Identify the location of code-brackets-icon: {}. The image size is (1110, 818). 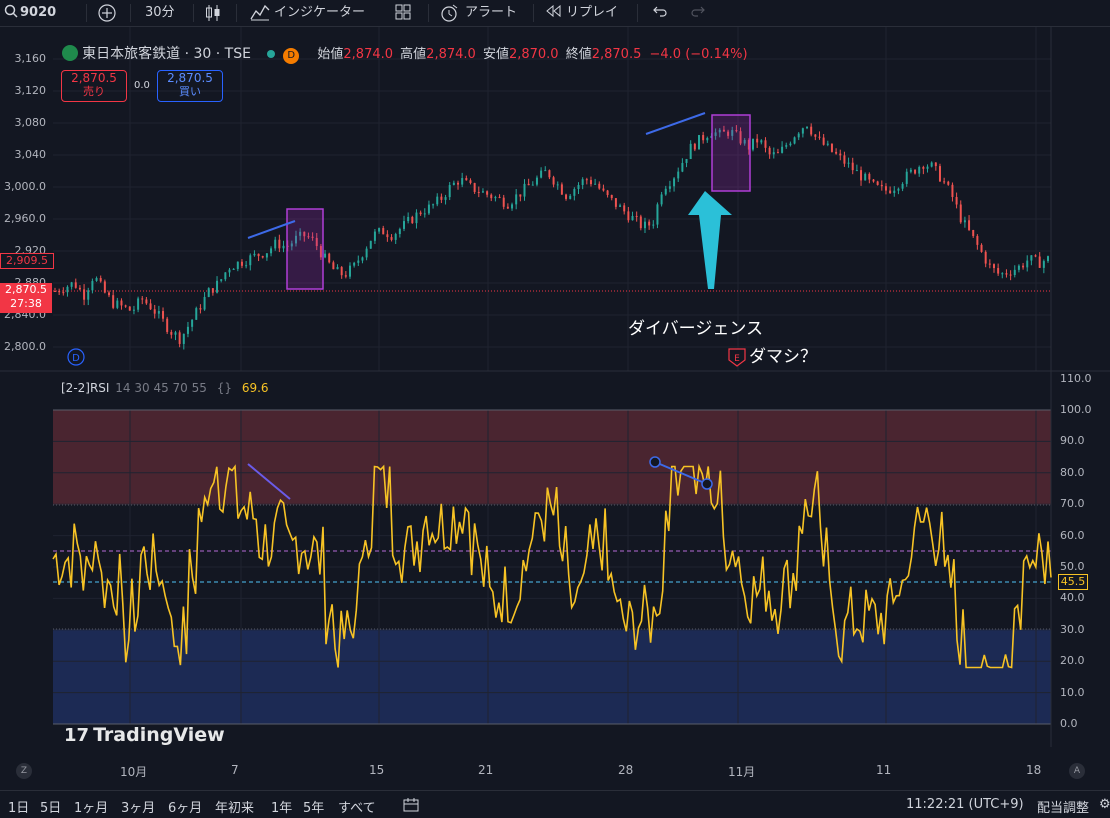
(224, 388).